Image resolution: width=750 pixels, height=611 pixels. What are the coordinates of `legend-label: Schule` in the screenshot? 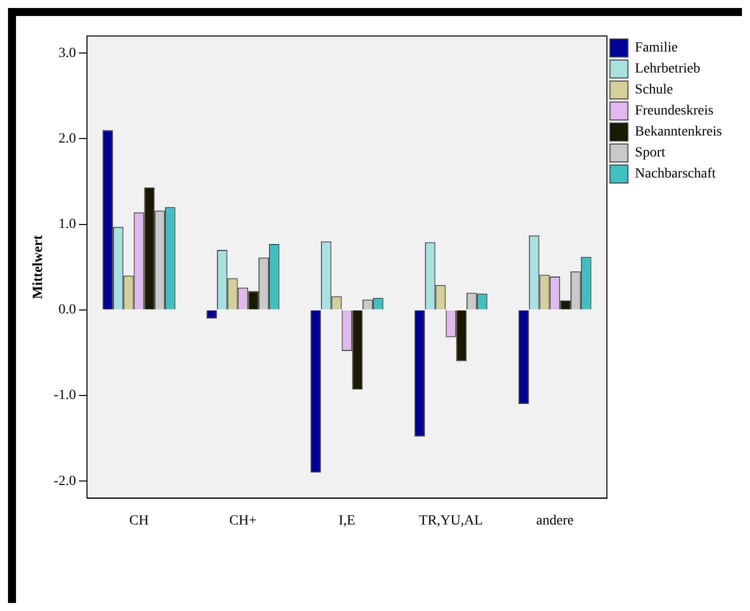 It's located at (654, 90).